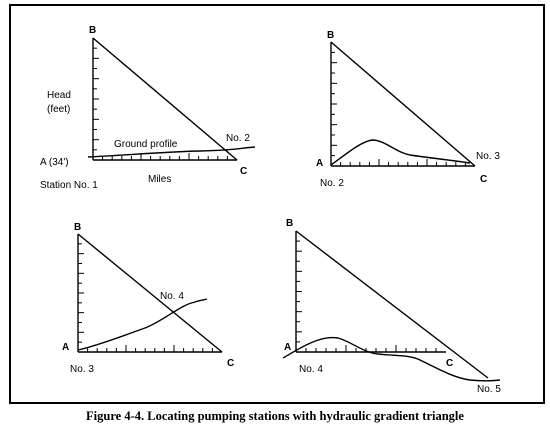 This screenshot has height=434, width=550. Describe the element at coordinates (330, 35) in the screenshot. I see `p2-vertex-b: B` at that location.